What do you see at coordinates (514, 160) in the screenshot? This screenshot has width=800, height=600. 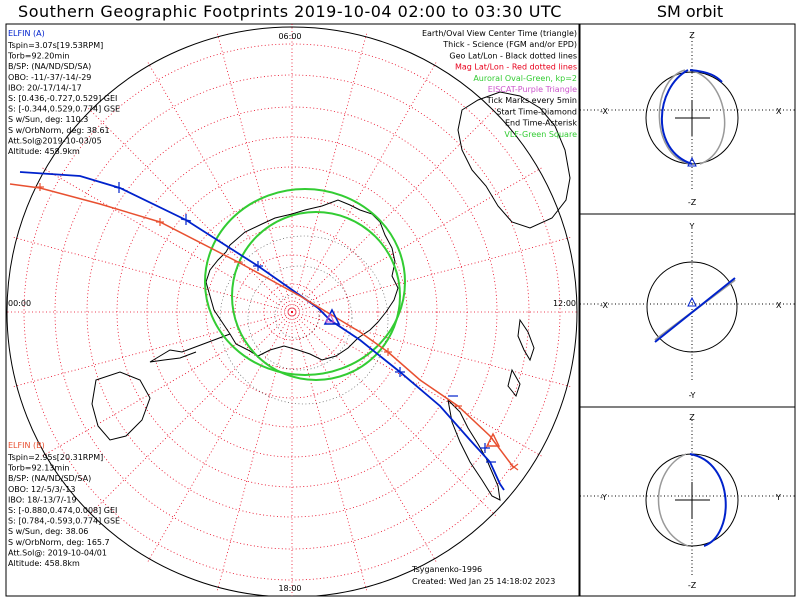 I see `australia-outline` at bounding box center [514, 160].